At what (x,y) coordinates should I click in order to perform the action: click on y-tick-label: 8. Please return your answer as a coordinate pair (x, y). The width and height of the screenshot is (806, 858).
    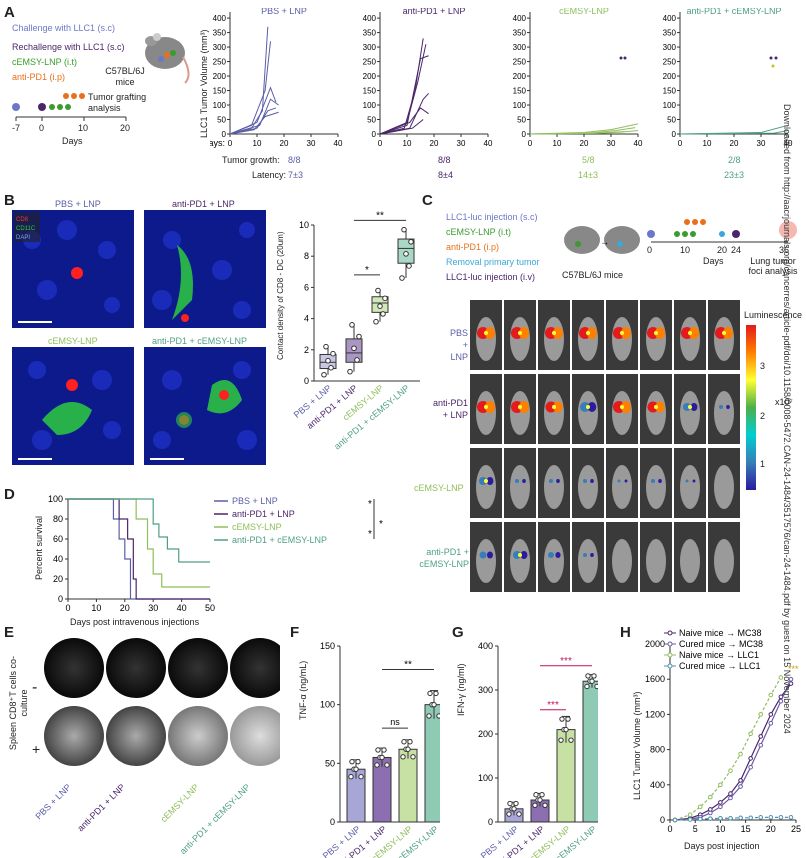
    Looking at the image, I should click on (306, 256).